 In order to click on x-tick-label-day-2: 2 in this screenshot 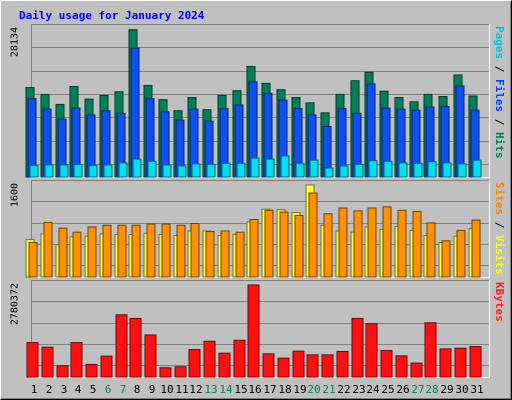, I will do `click(49, 389)`.